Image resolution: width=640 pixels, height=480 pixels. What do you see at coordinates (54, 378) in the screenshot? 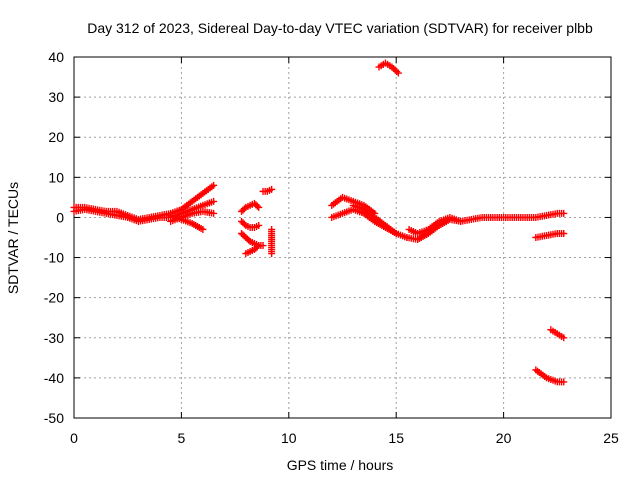
I see `y-tick-label: -40` at bounding box center [54, 378].